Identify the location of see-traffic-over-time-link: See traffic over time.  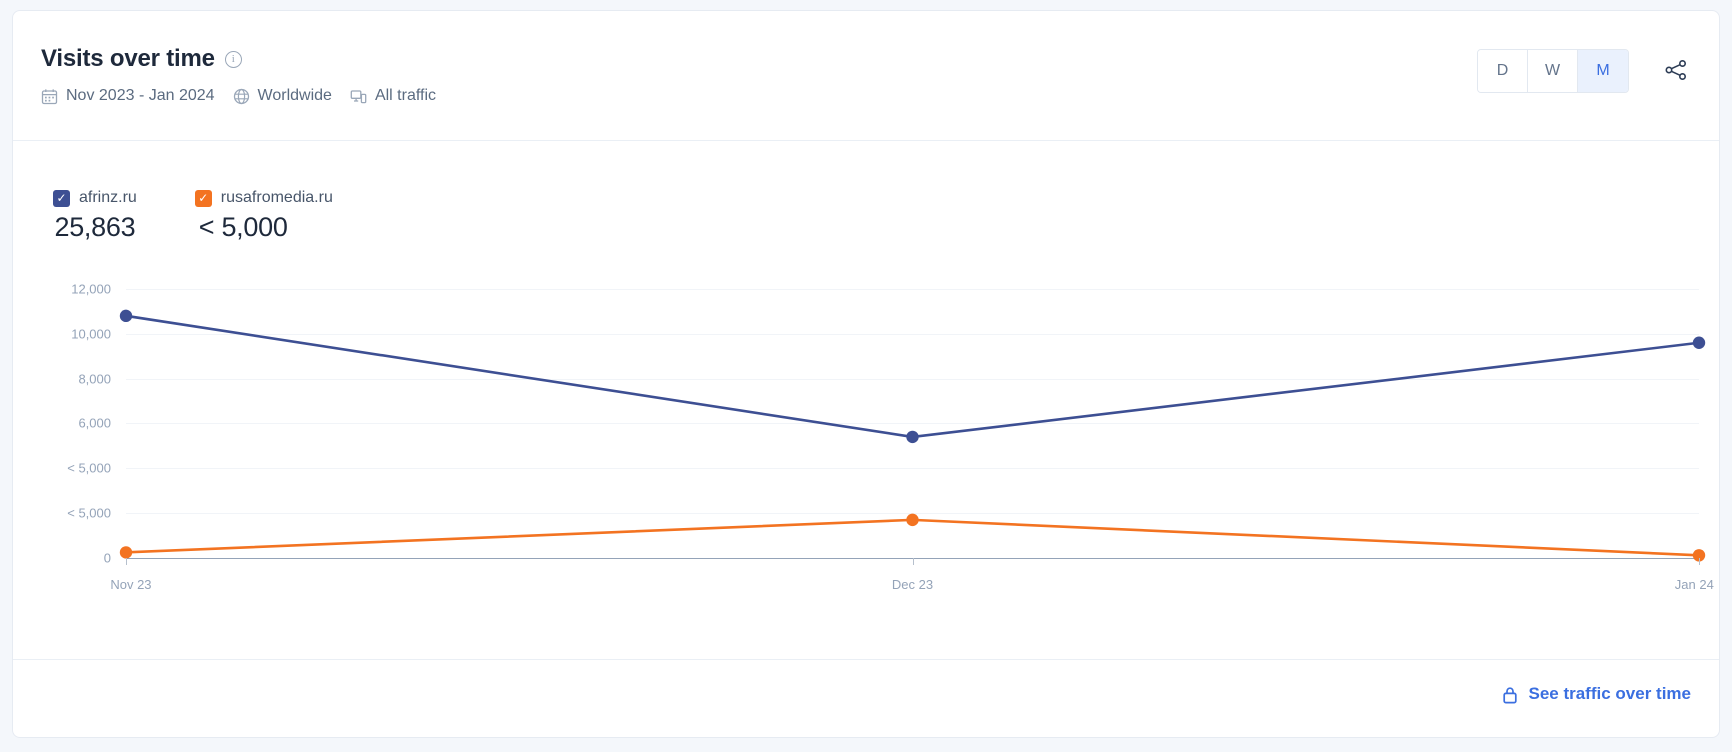
(1596, 694).